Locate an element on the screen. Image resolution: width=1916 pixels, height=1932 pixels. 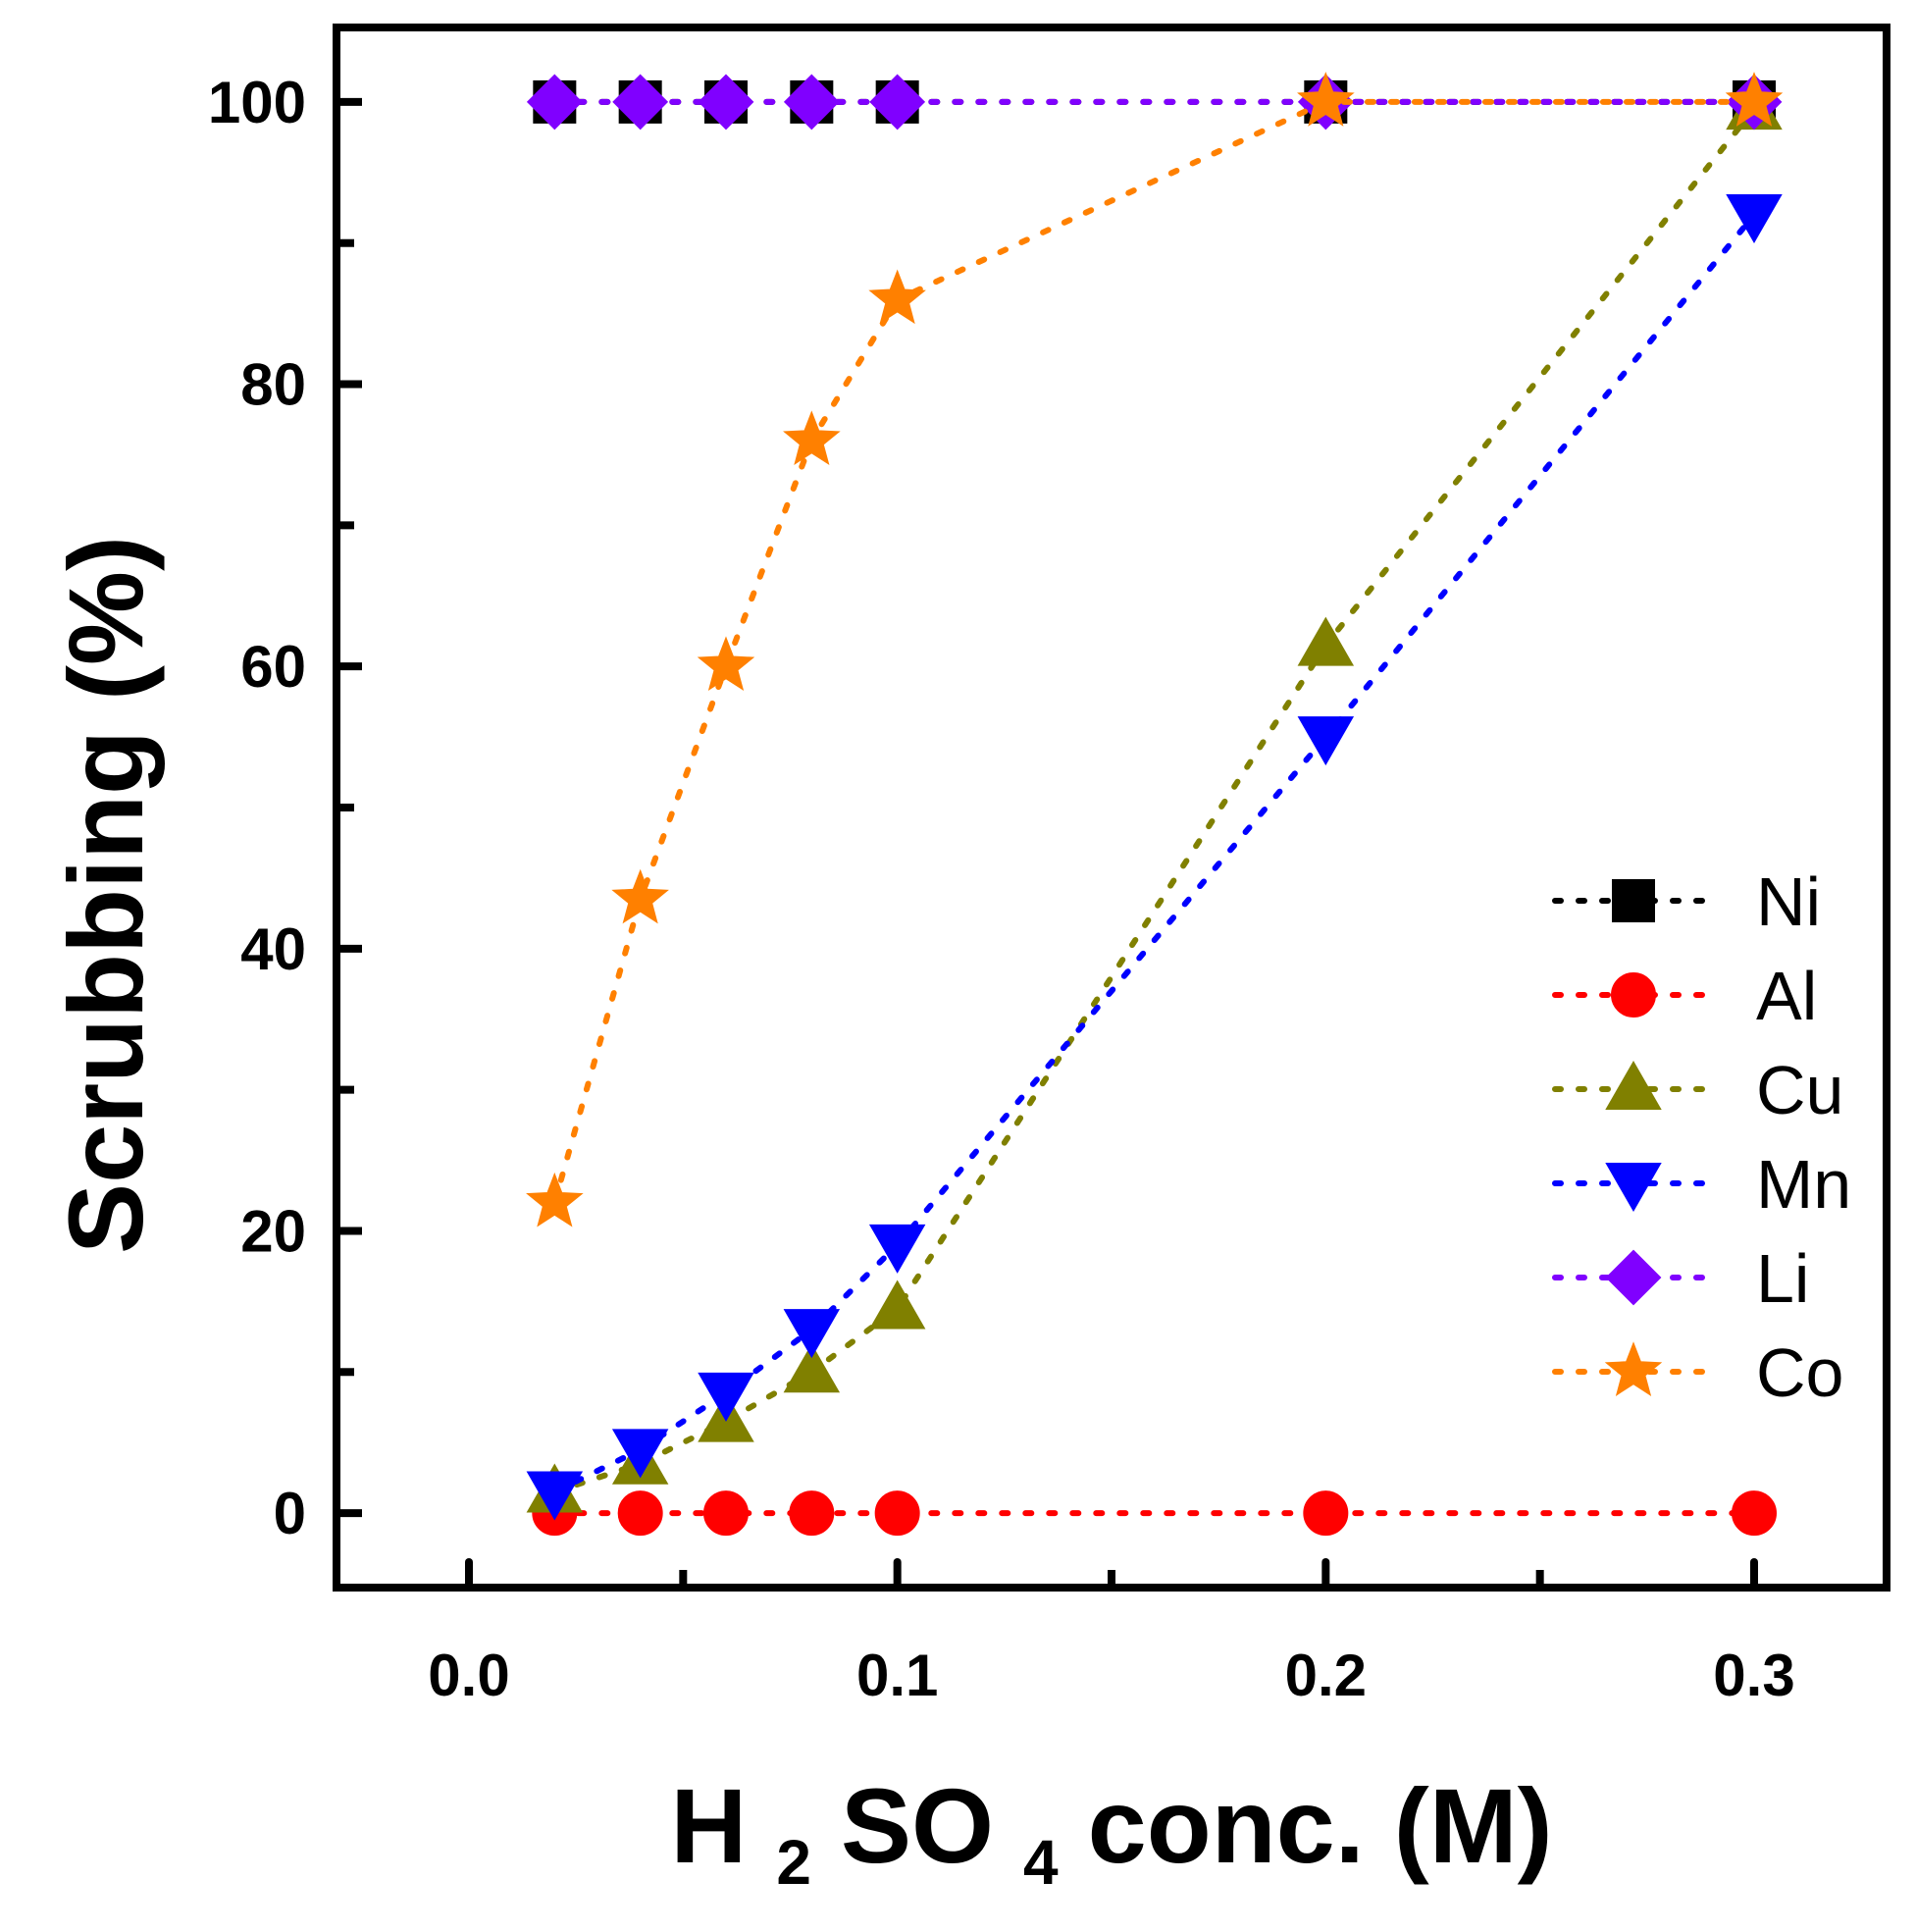
legend-marker-li is located at coordinates (1633, 1278).